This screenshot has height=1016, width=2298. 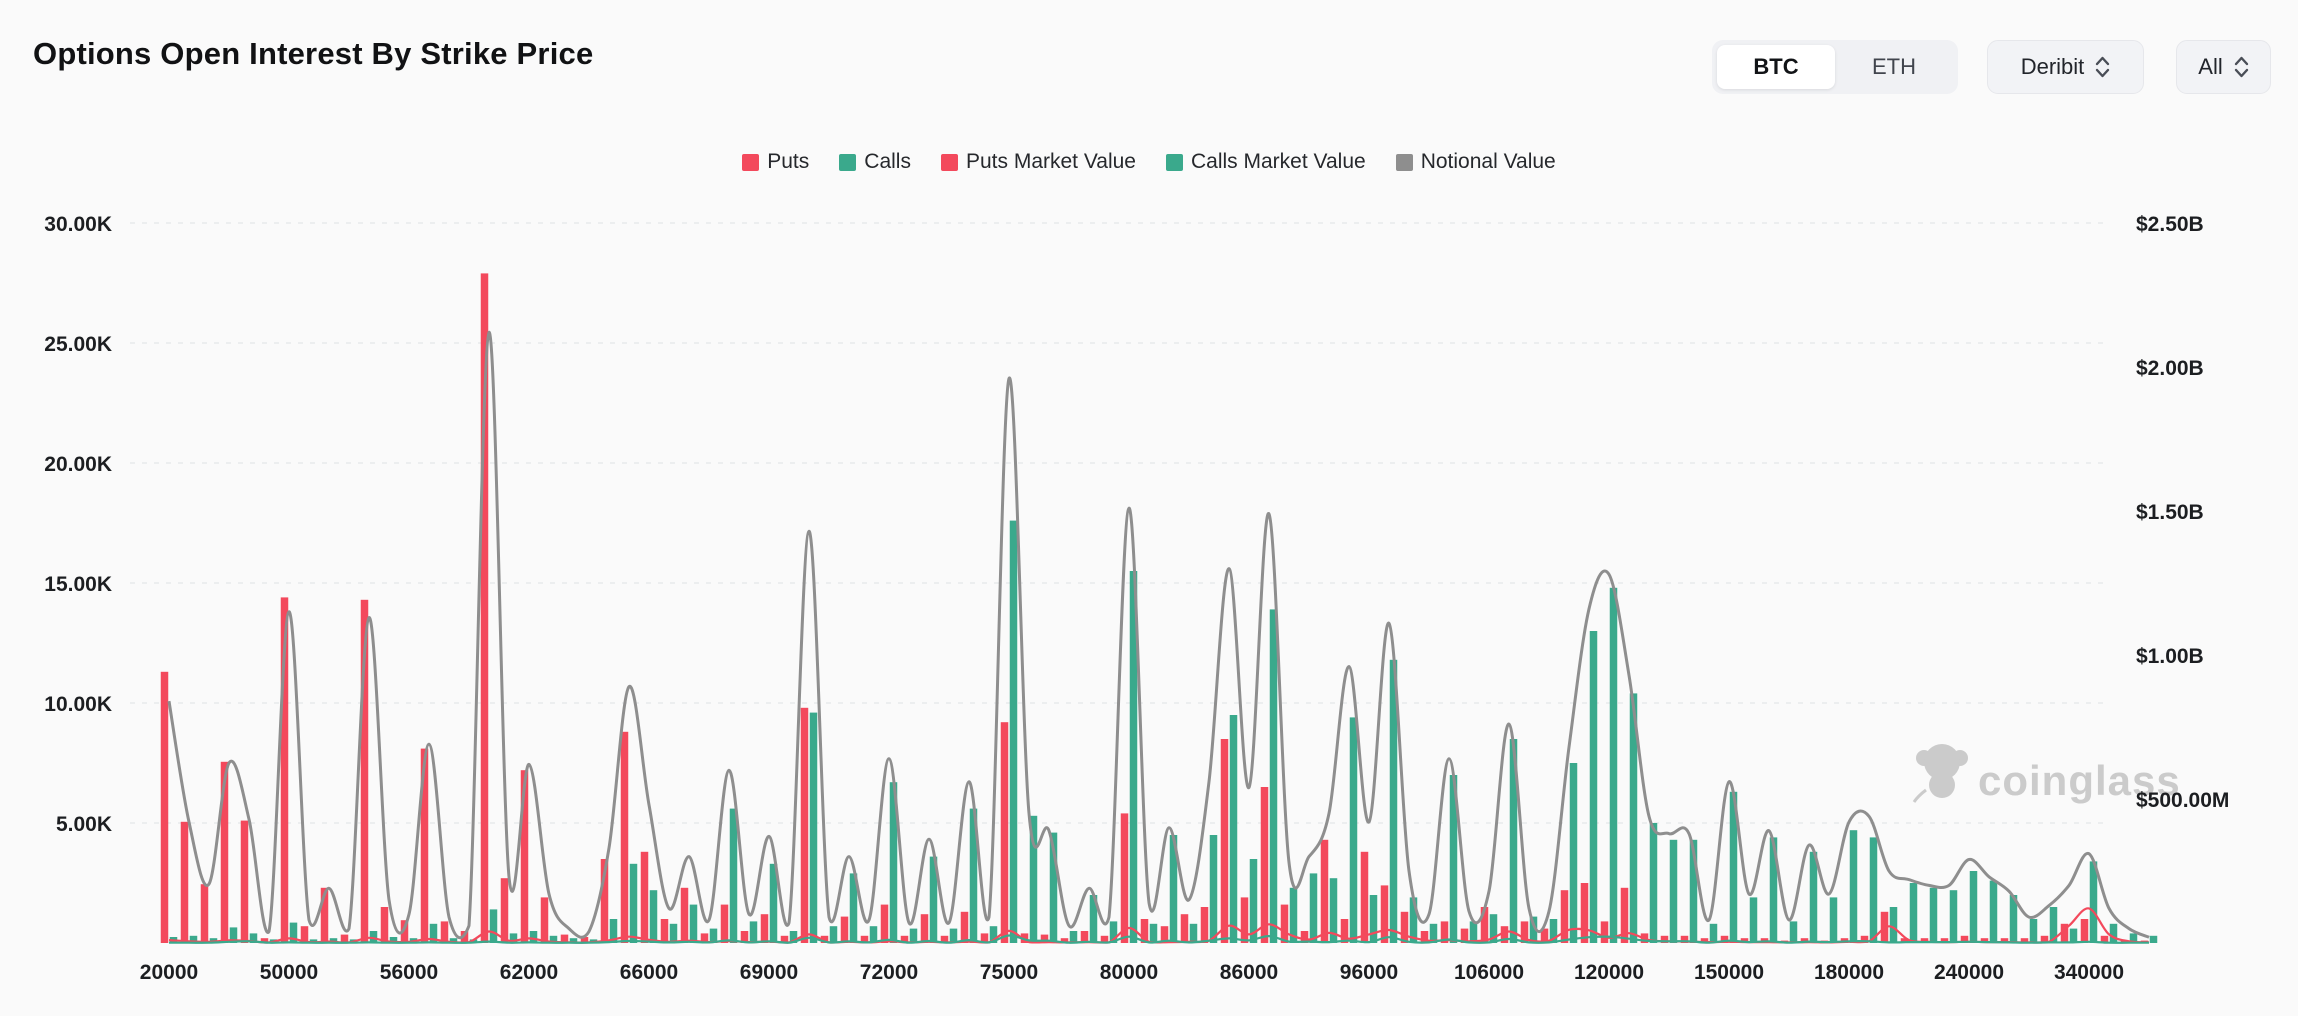 I want to click on svg-text: 240000, so click(x=1969, y=972).